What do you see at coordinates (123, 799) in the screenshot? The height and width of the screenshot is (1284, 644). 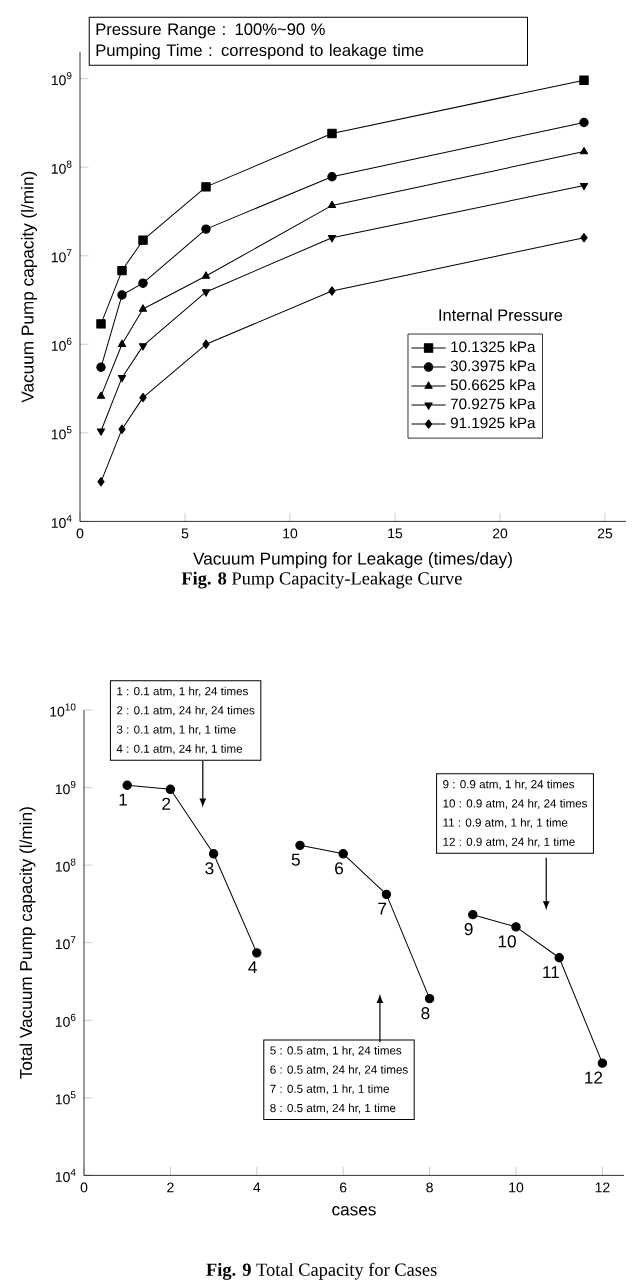 I see `annotation: 1` at bounding box center [123, 799].